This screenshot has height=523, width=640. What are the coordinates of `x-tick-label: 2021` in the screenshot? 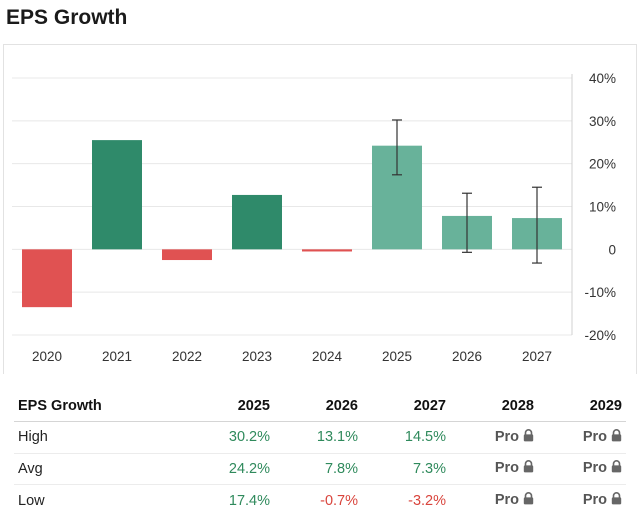 It's located at (117, 356).